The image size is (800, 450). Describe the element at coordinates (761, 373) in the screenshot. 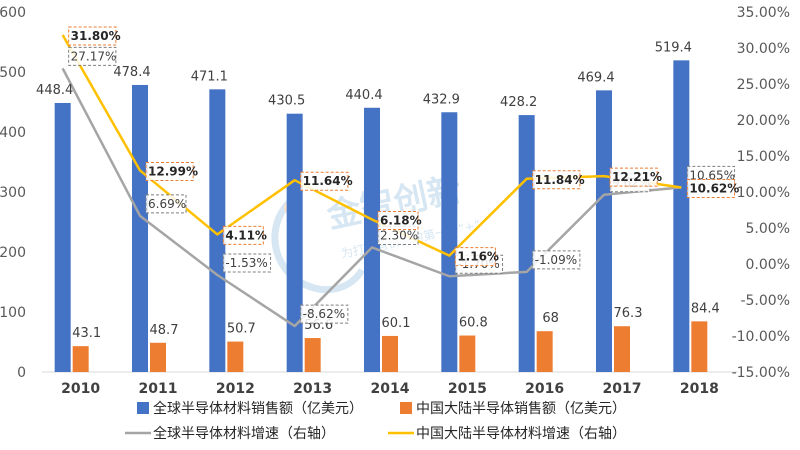

I see `y-right-tick-label: -15.00%` at that location.